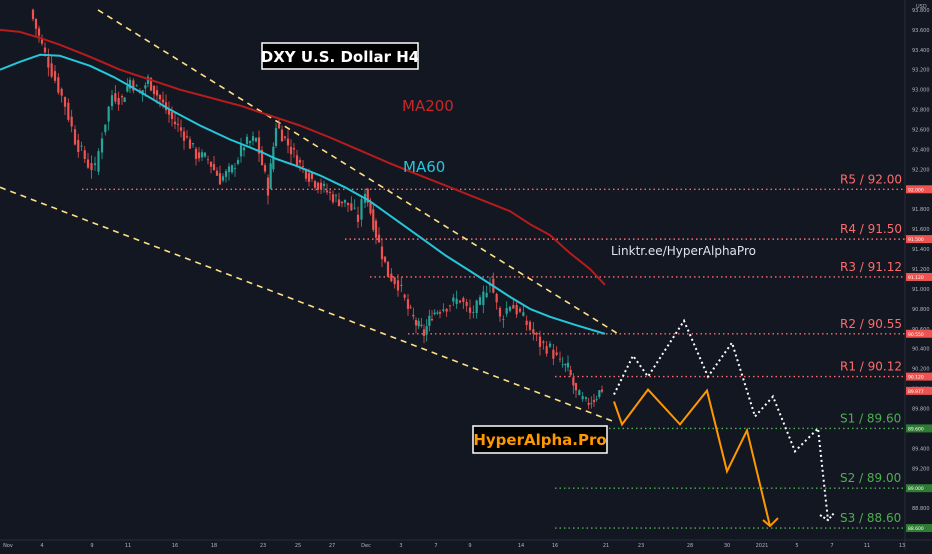 The image size is (932, 554). What do you see at coordinates (916, 240) in the screenshot?
I see `level-price-tag-text: 91.500` at bounding box center [916, 240].